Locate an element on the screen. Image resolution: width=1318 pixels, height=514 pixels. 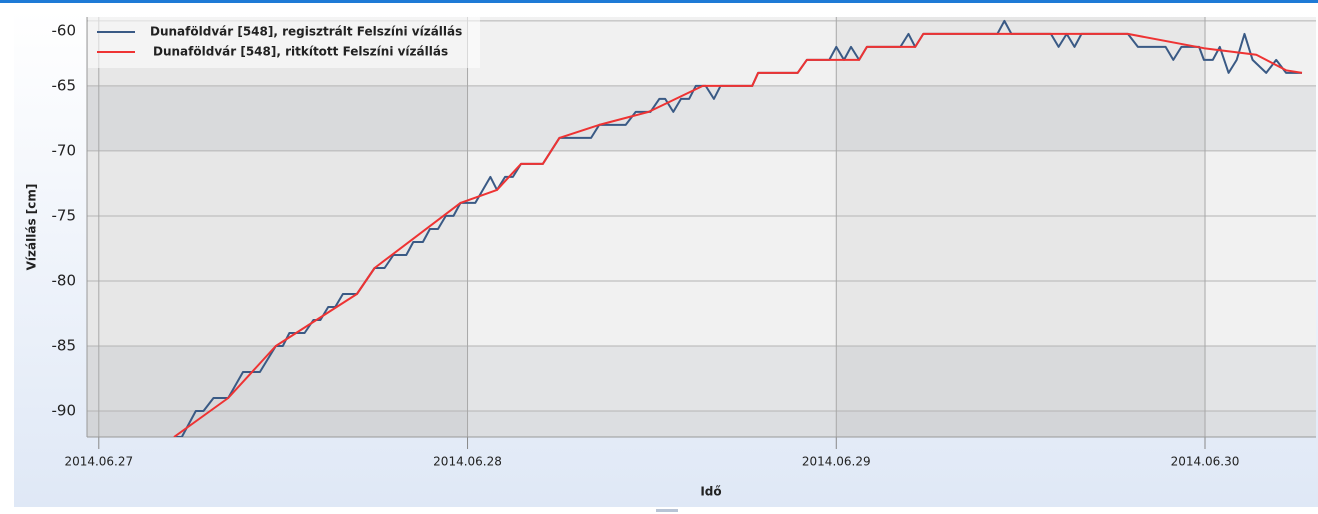
resize-grip is located at coordinates (667, 510).